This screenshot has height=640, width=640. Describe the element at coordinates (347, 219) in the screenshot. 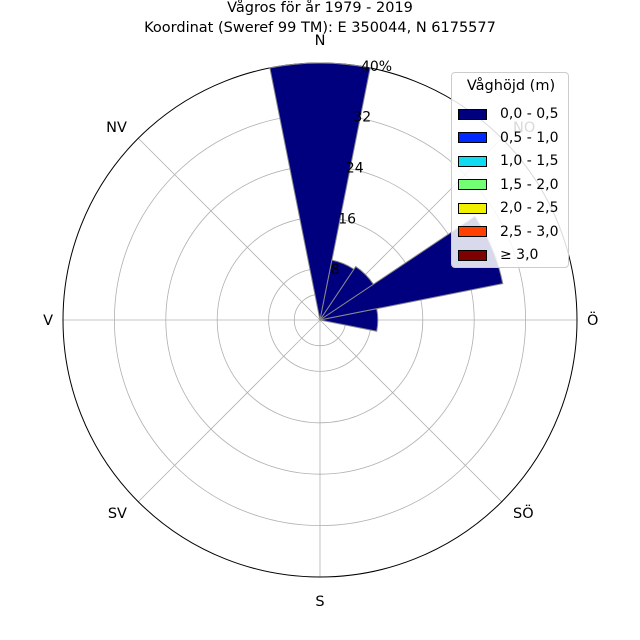

I see `radial-tick-label: 16` at that location.